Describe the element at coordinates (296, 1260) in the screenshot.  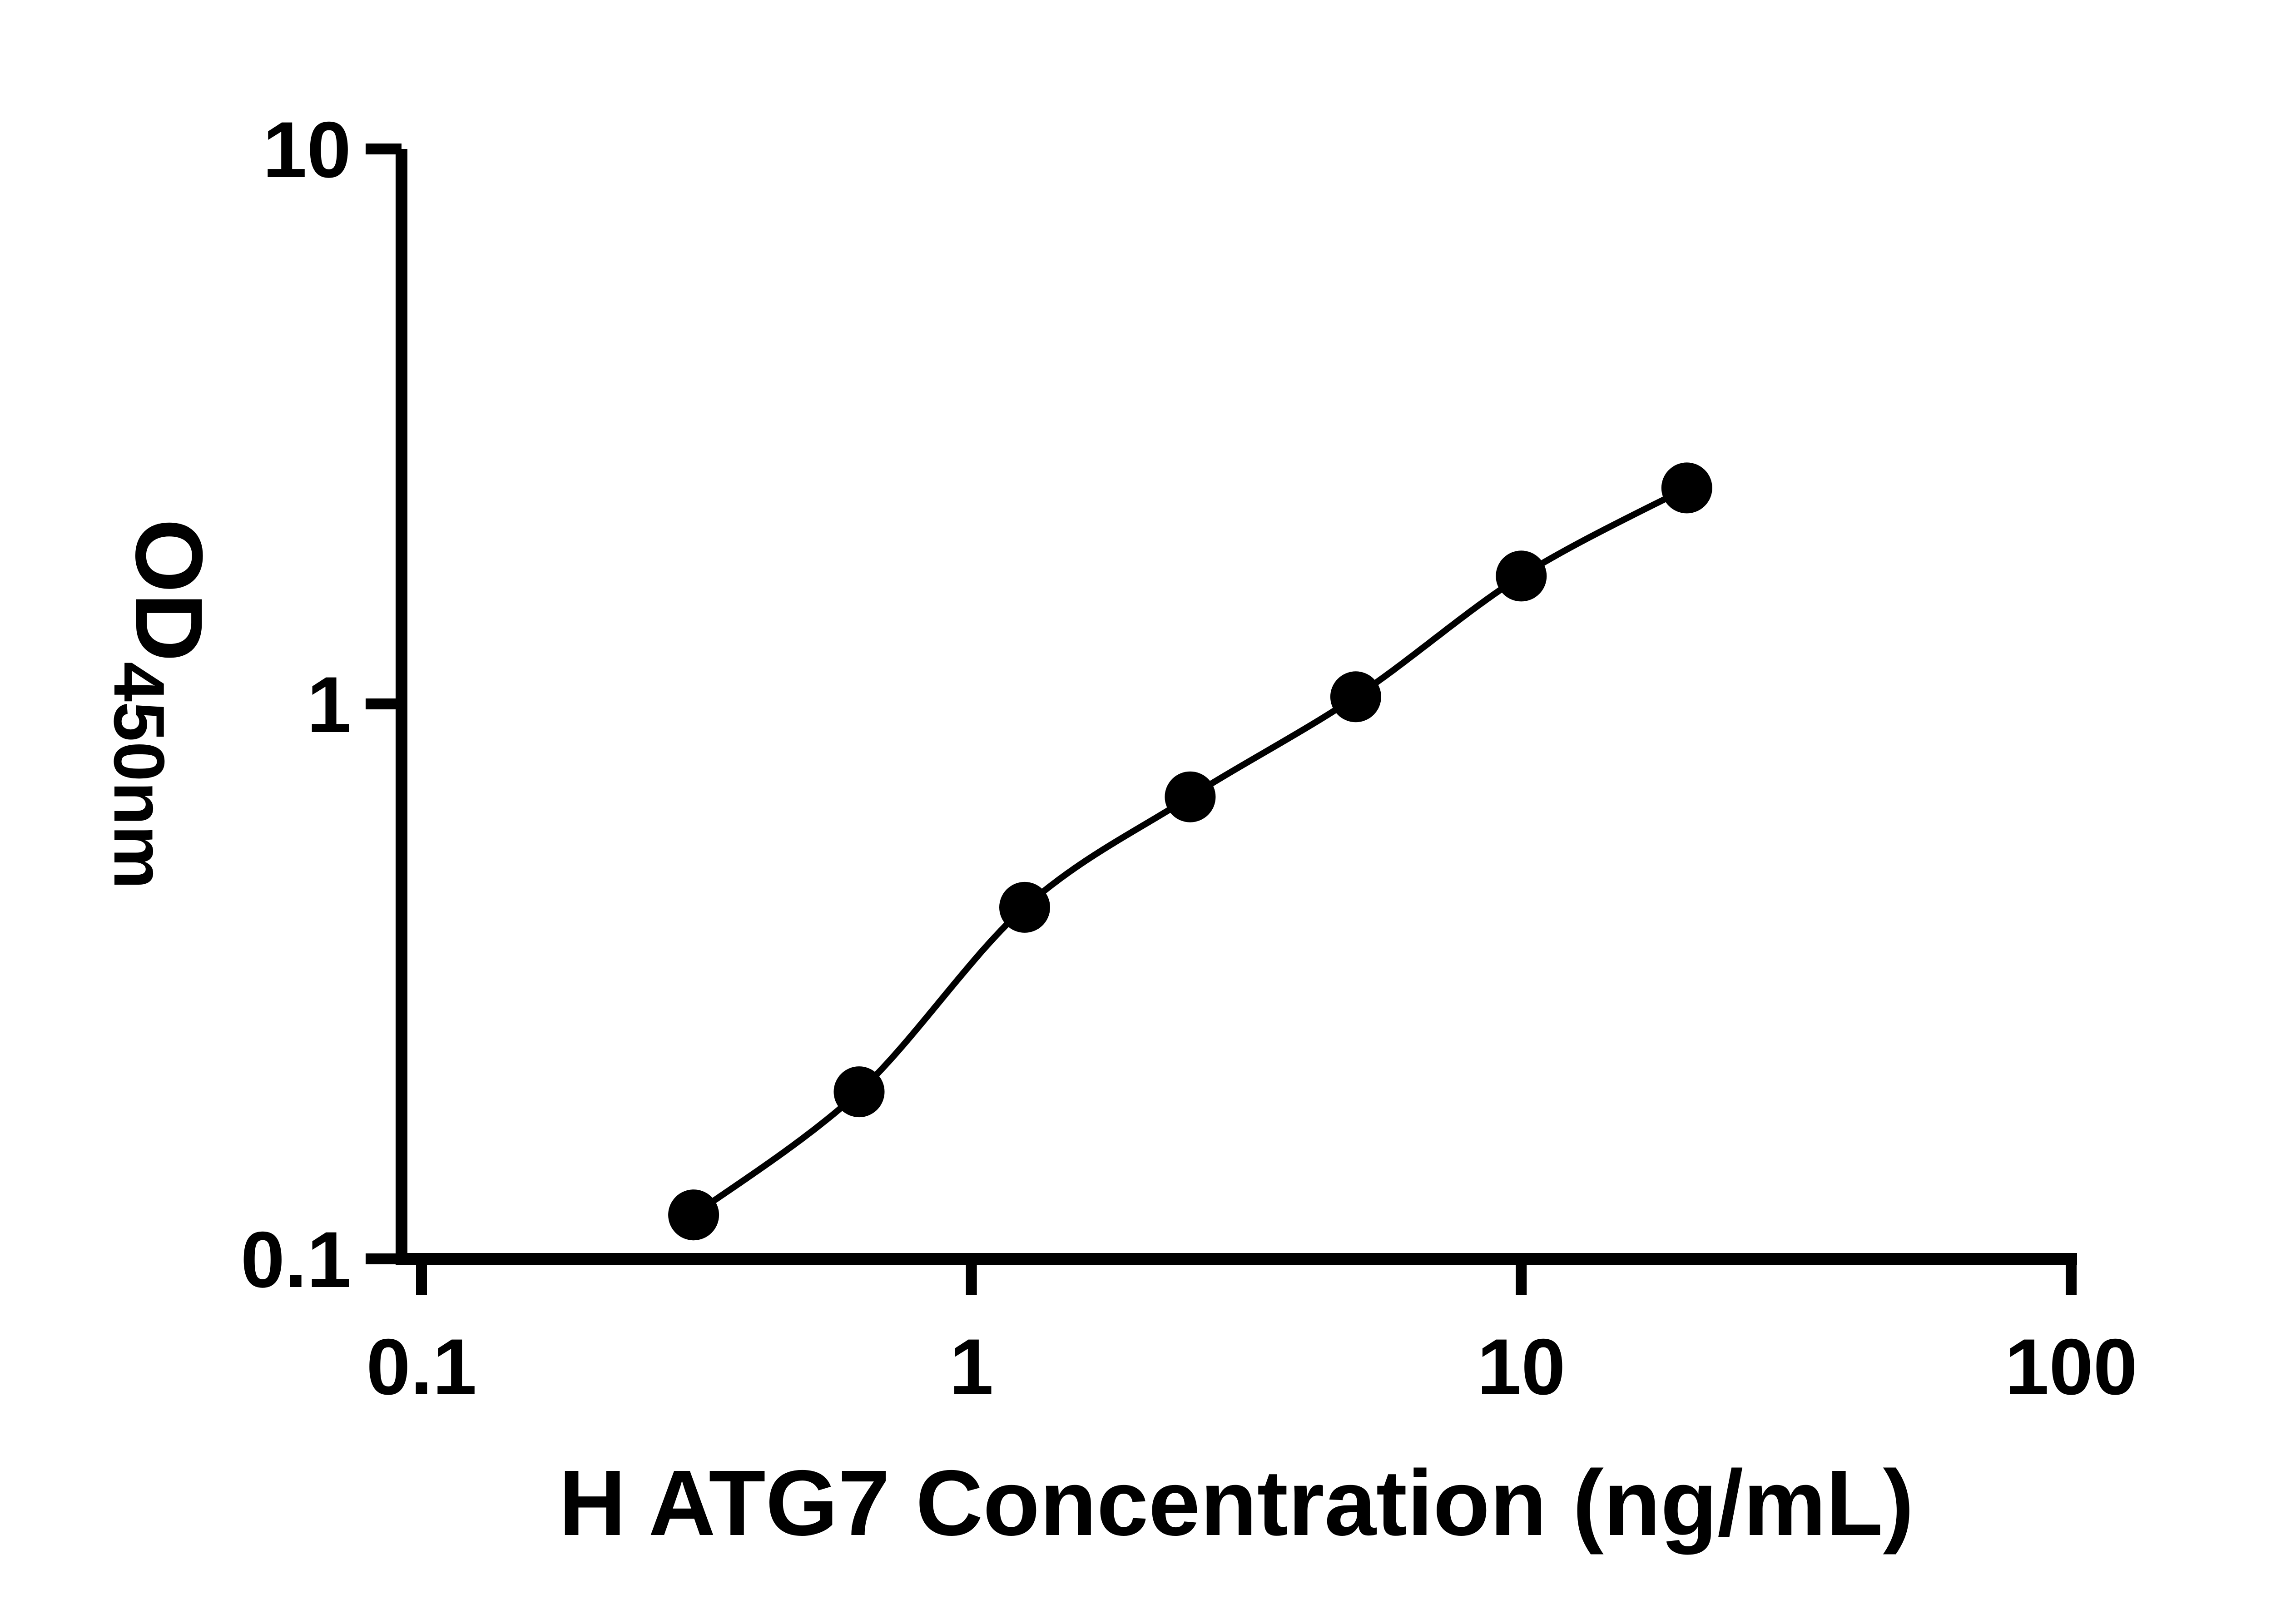
I see `y-axis-tick-label: 0.1` at that location.